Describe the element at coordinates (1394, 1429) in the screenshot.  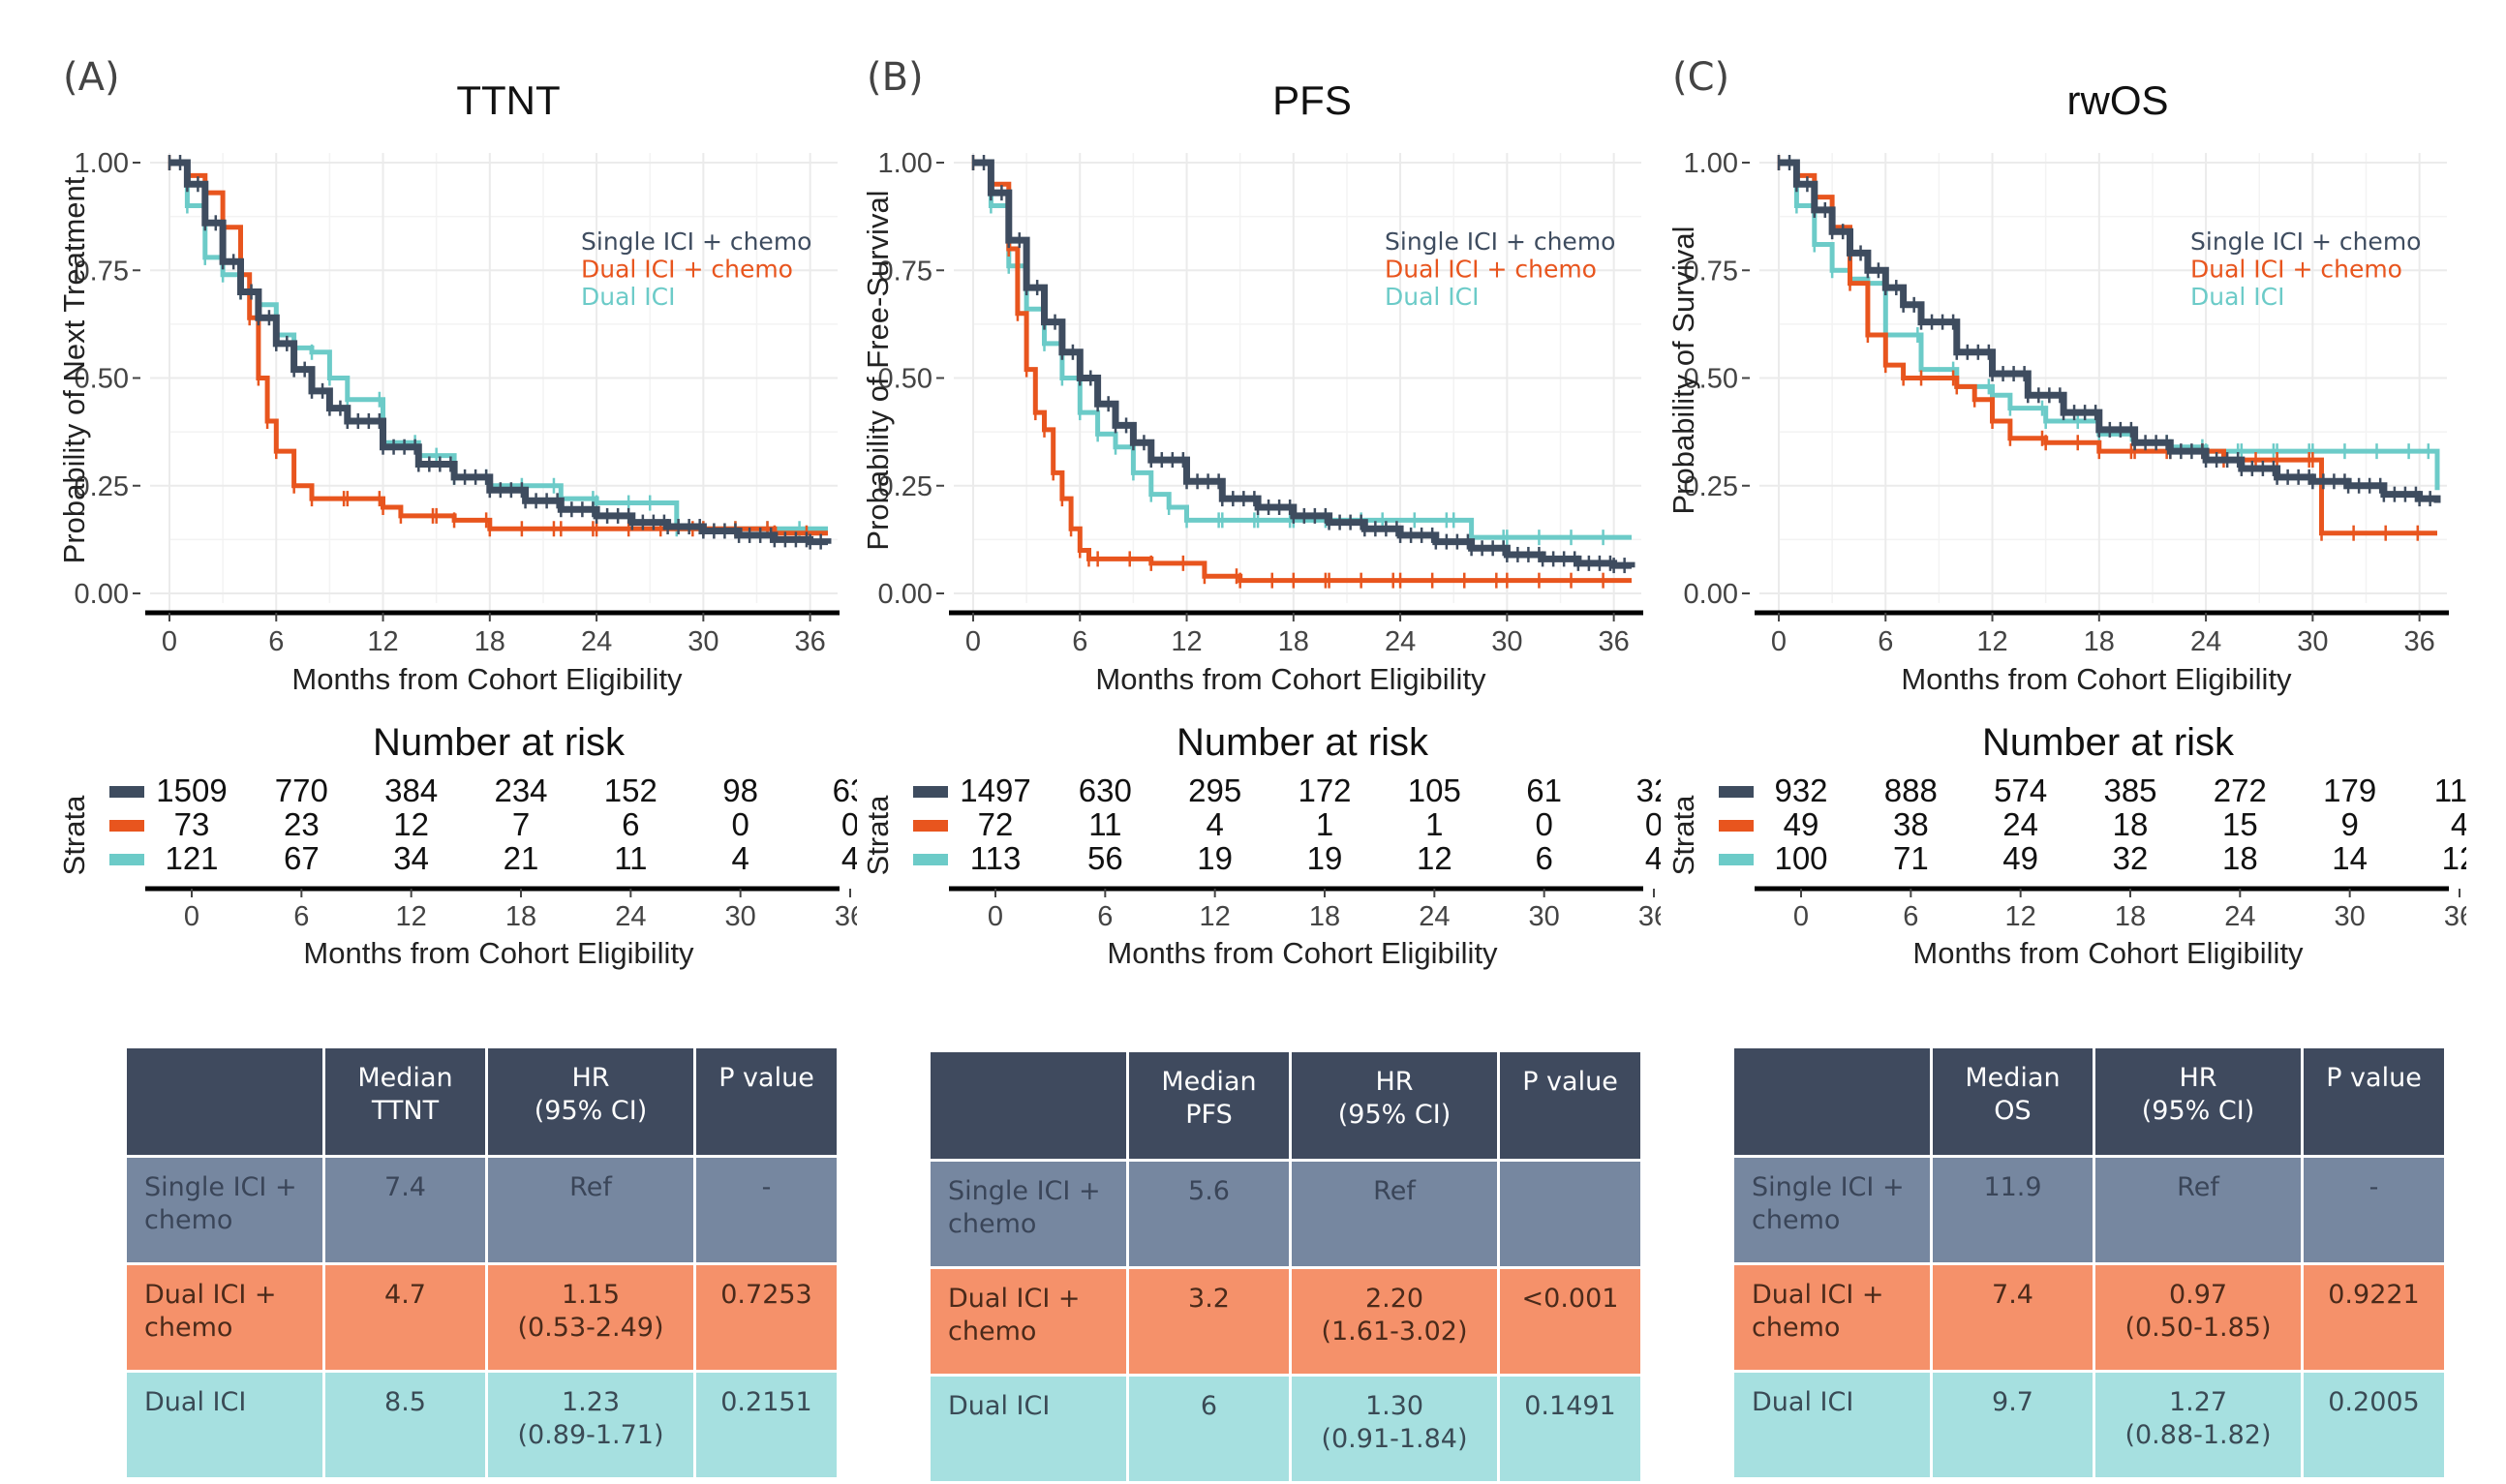
I see `cell-hr: 1.30 (0.91-1.84)` at that location.